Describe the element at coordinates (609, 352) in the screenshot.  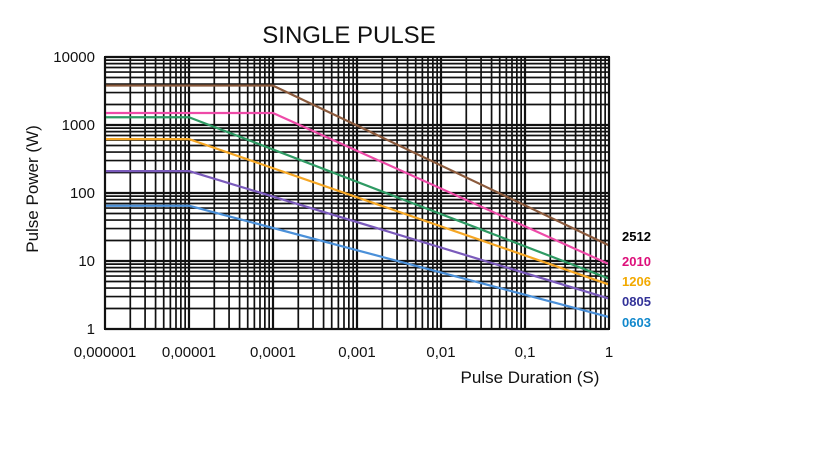
I see `x-tick-label: 1` at that location.